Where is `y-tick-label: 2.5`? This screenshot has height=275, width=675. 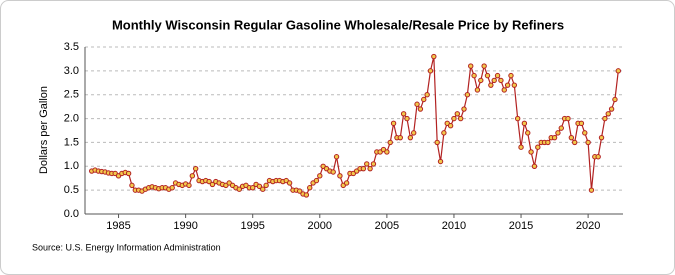
y-tick-label: 2.5 is located at coordinates (71, 95).